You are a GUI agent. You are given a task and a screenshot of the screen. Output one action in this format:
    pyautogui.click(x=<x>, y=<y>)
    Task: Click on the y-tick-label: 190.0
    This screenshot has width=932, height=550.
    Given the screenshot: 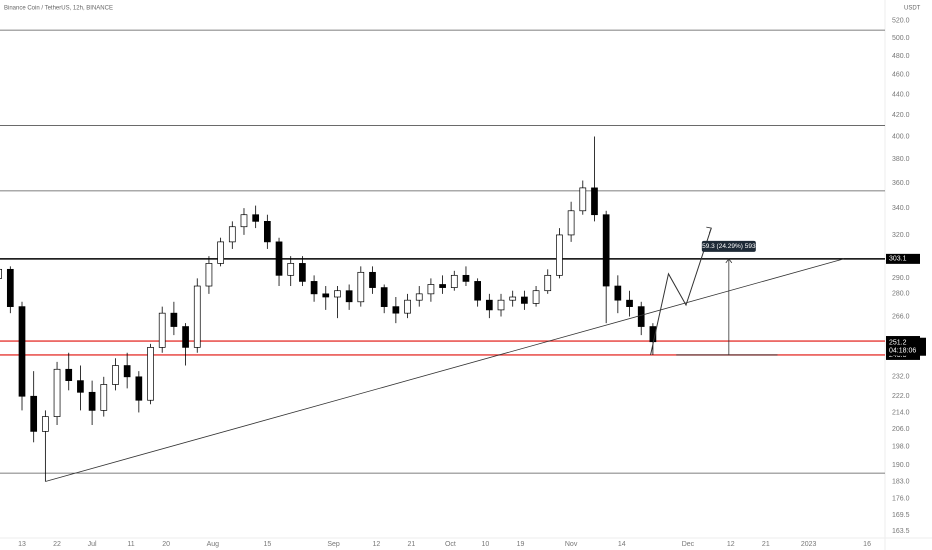 What is the action you would take?
    pyautogui.click(x=901, y=465)
    